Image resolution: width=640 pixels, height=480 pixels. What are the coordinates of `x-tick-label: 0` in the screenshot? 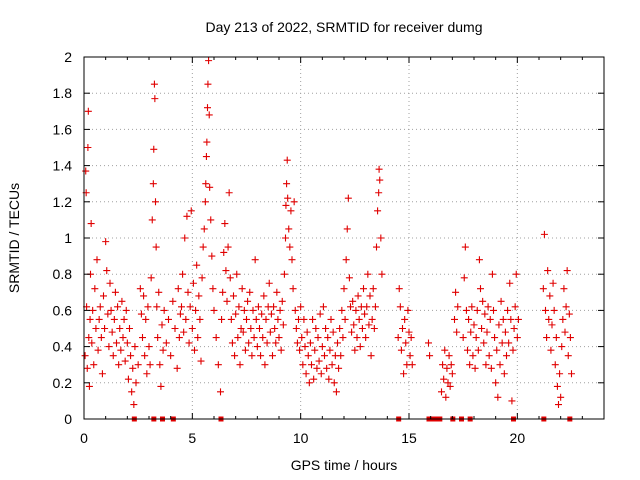 It's located at (84, 438).